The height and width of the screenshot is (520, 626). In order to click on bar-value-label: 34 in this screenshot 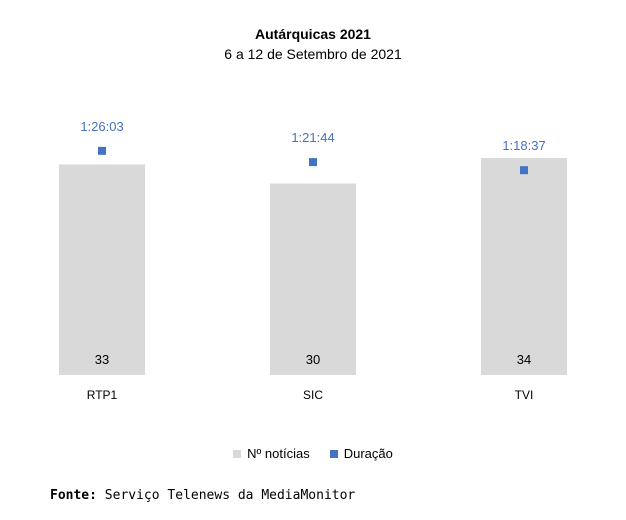, I will do `click(524, 359)`.